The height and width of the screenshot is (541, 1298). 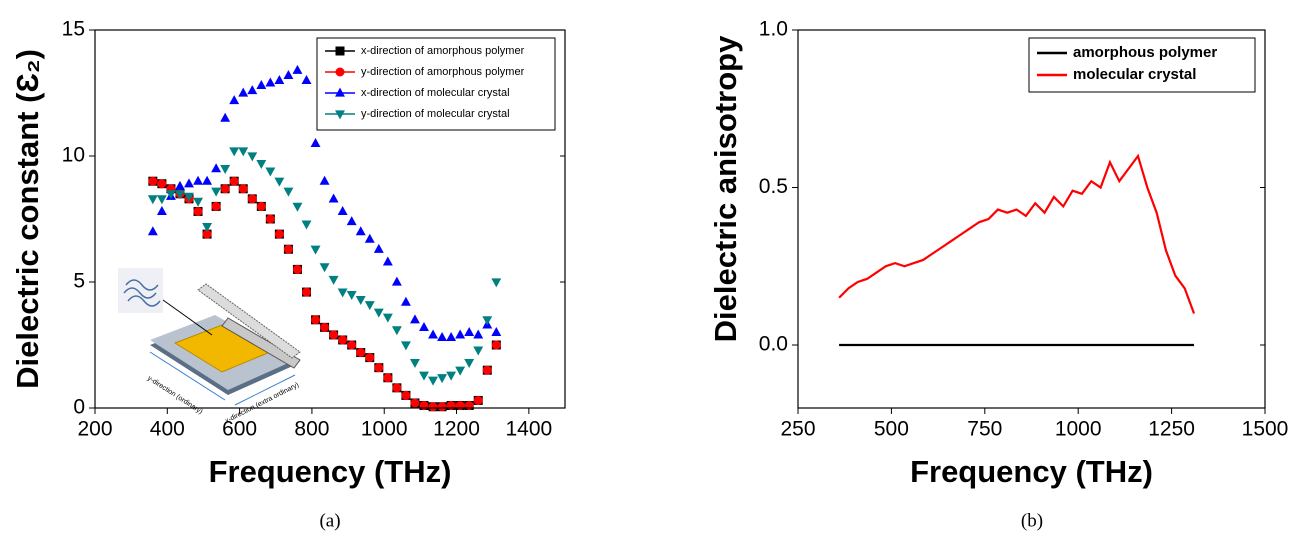 I want to click on x-tick-label: 1250, so click(x=1171, y=429).